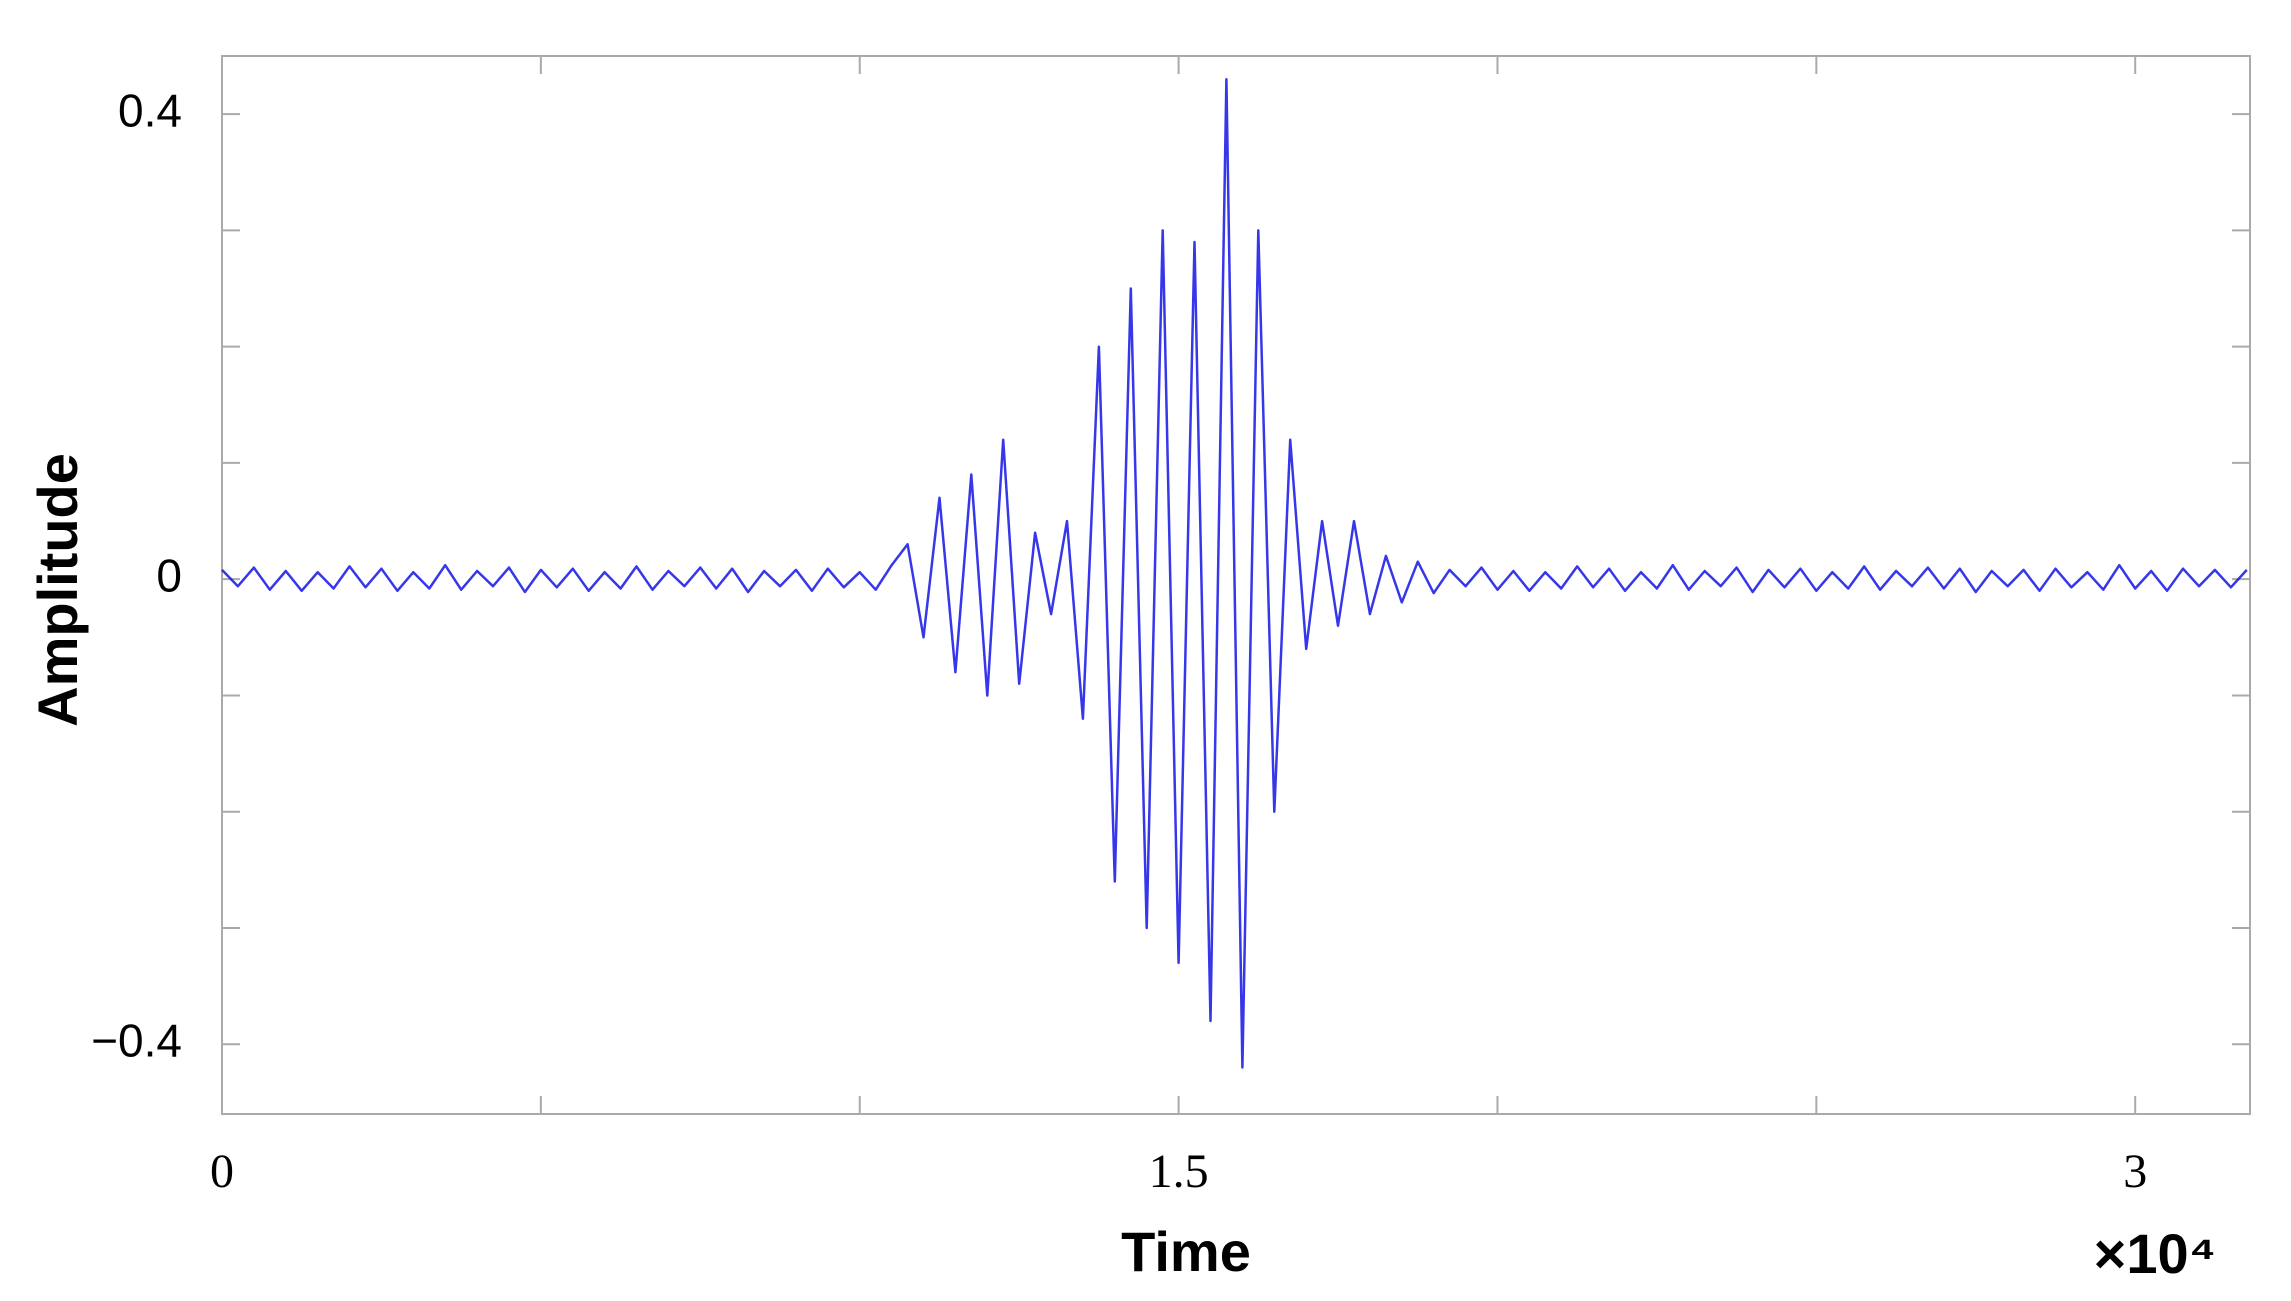 This screenshot has height=1301, width=2291. Describe the element at coordinates (169, 575) in the screenshot. I see `y-tick-label: 0` at that location.